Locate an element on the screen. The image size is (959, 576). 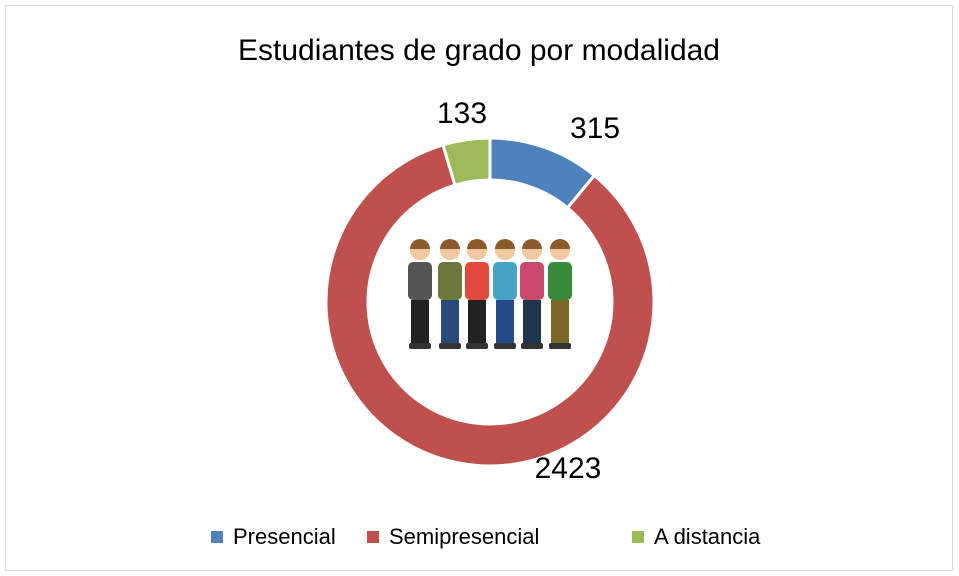
data-label: 133 is located at coordinates (462, 113).